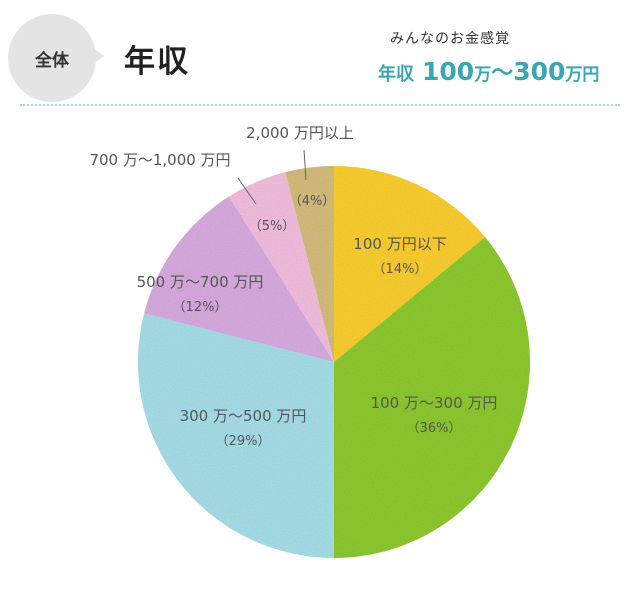 This screenshot has width=640, height=608. Describe the element at coordinates (434, 403) in the screenshot. I see `slice-label: 100 万〜300 万円` at that location.